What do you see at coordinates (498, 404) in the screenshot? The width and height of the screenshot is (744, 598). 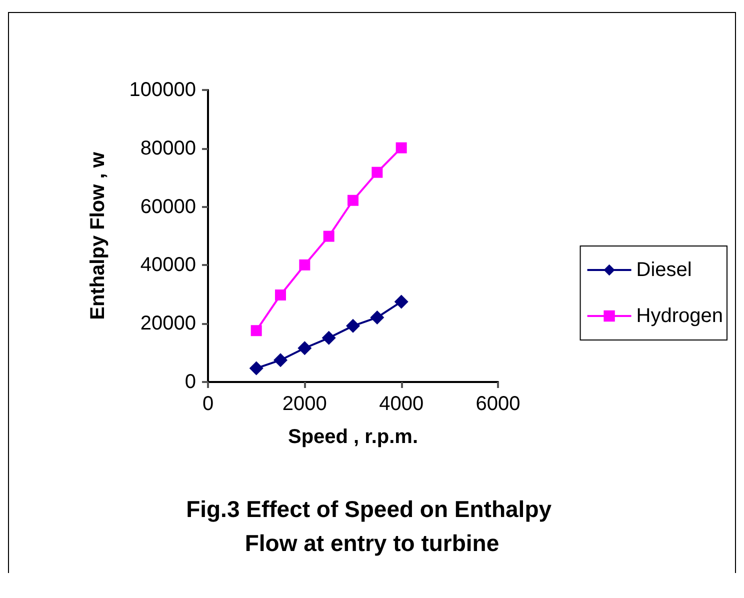 I see `x-tick-label: 6000` at bounding box center [498, 404].